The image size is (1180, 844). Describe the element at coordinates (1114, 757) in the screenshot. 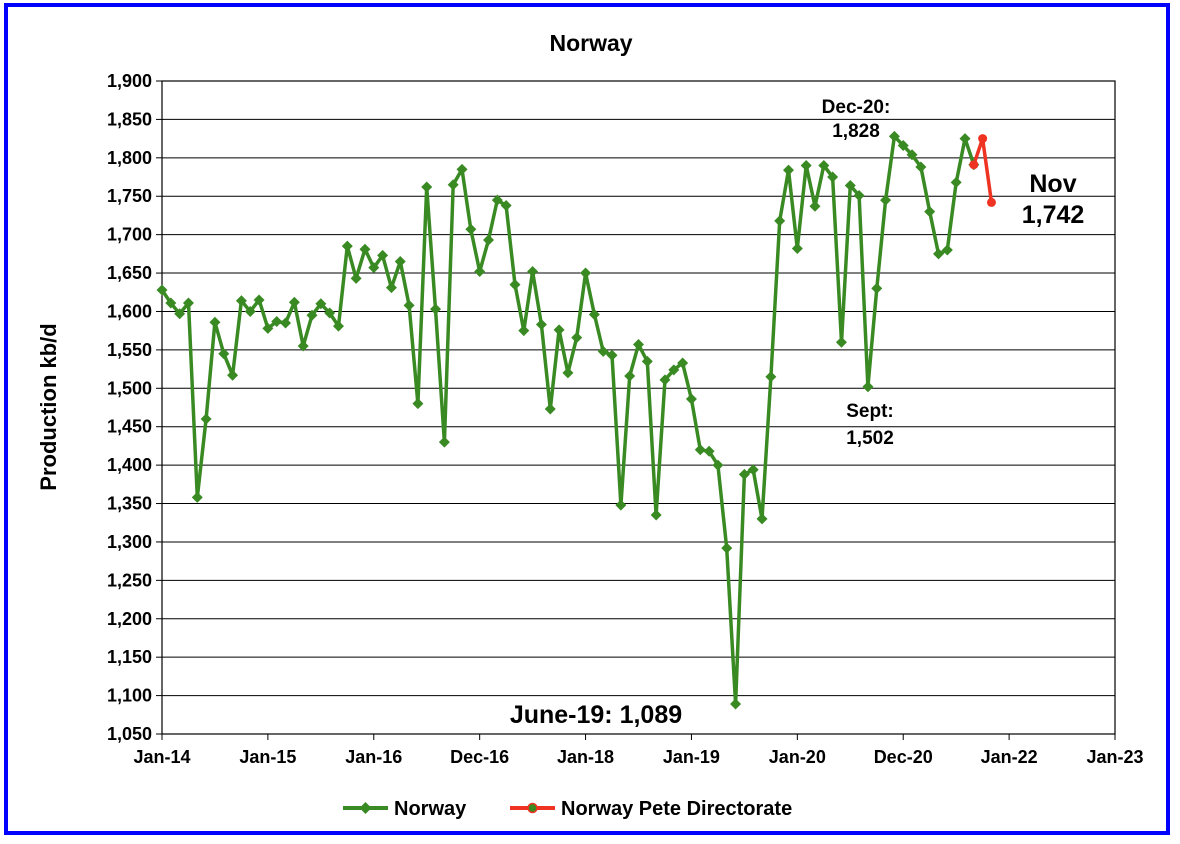

I see `x-tick-label: Jan-23` at that location.